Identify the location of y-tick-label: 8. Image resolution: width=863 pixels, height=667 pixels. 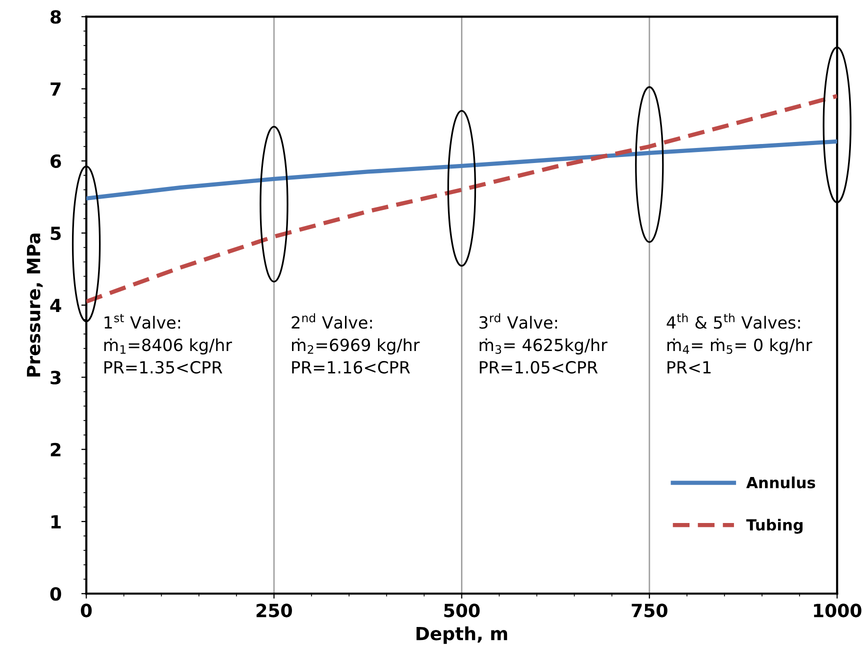
(55, 17).